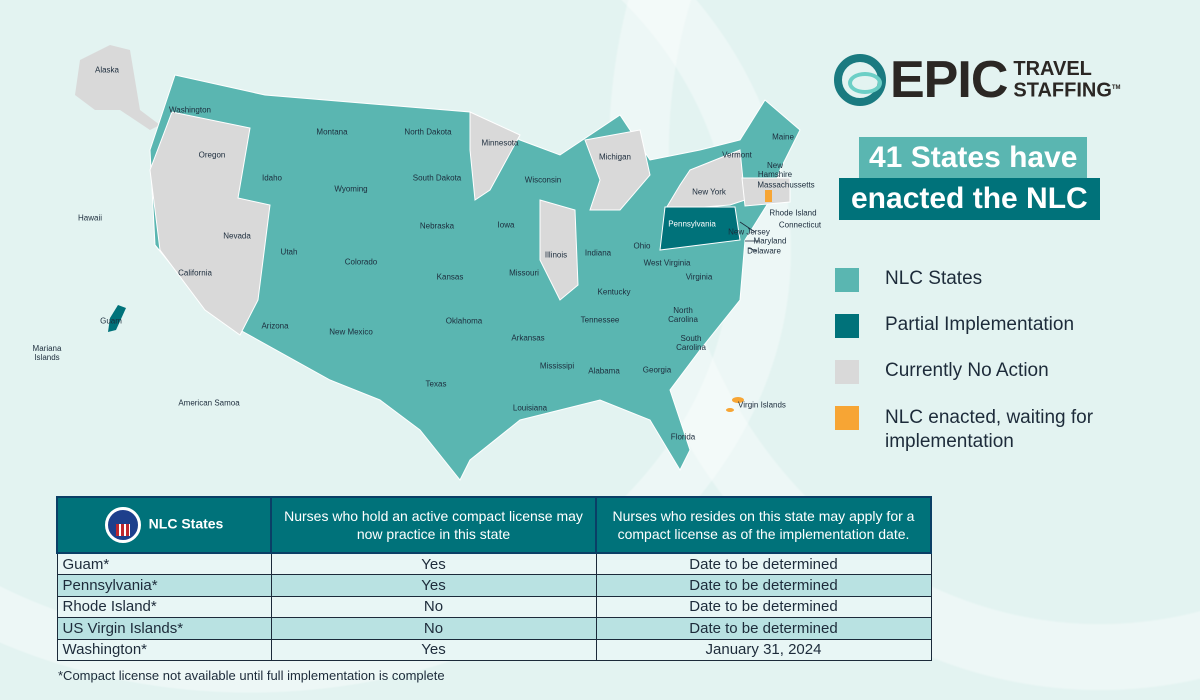 The width and height of the screenshot is (1200, 700). Describe the element at coordinates (528, 338) in the screenshot. I see `state-label-arkansas: Arkansas` at that location.